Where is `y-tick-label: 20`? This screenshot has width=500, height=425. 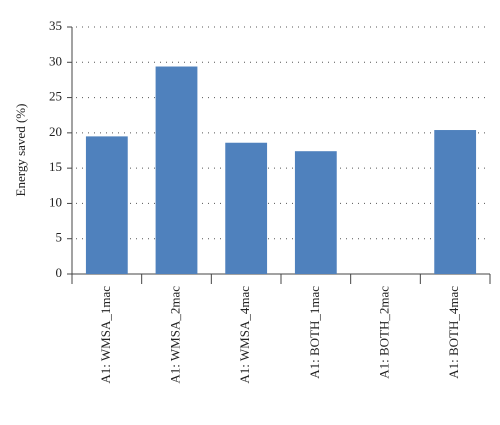 y-tick-label: 20 is located at coordinates (55, 131).